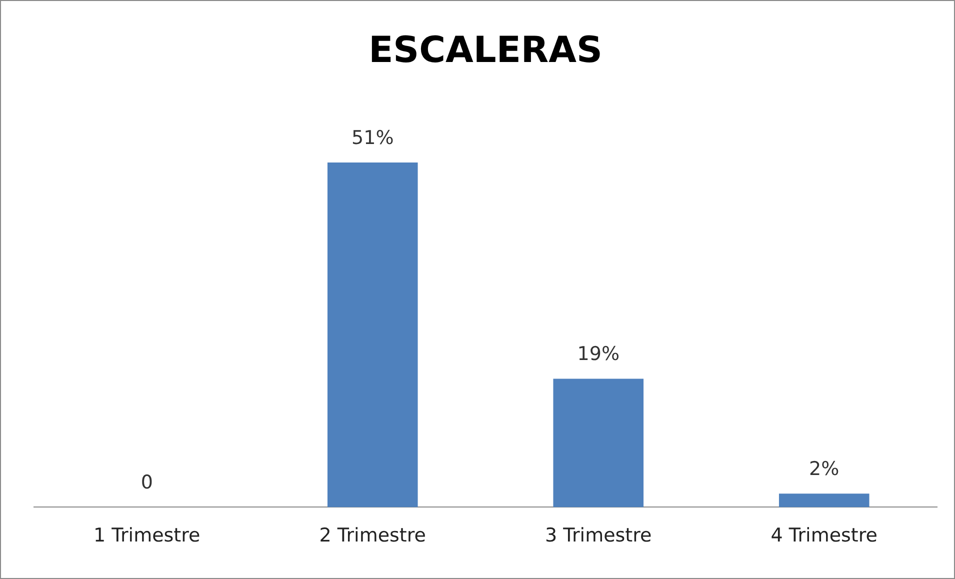  What do you see at coordinates (485, 50) in the screenshot?
I see `chart-title: ESCALERAS` at bounding box center [485, 50].